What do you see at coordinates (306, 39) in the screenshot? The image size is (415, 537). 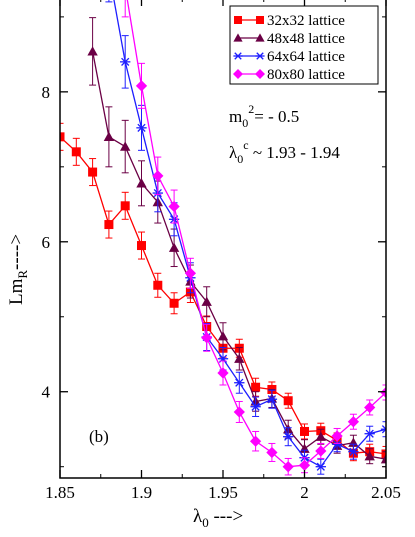 I see `legend-label: 48x48 lattice` at bounding box center [306, 39].